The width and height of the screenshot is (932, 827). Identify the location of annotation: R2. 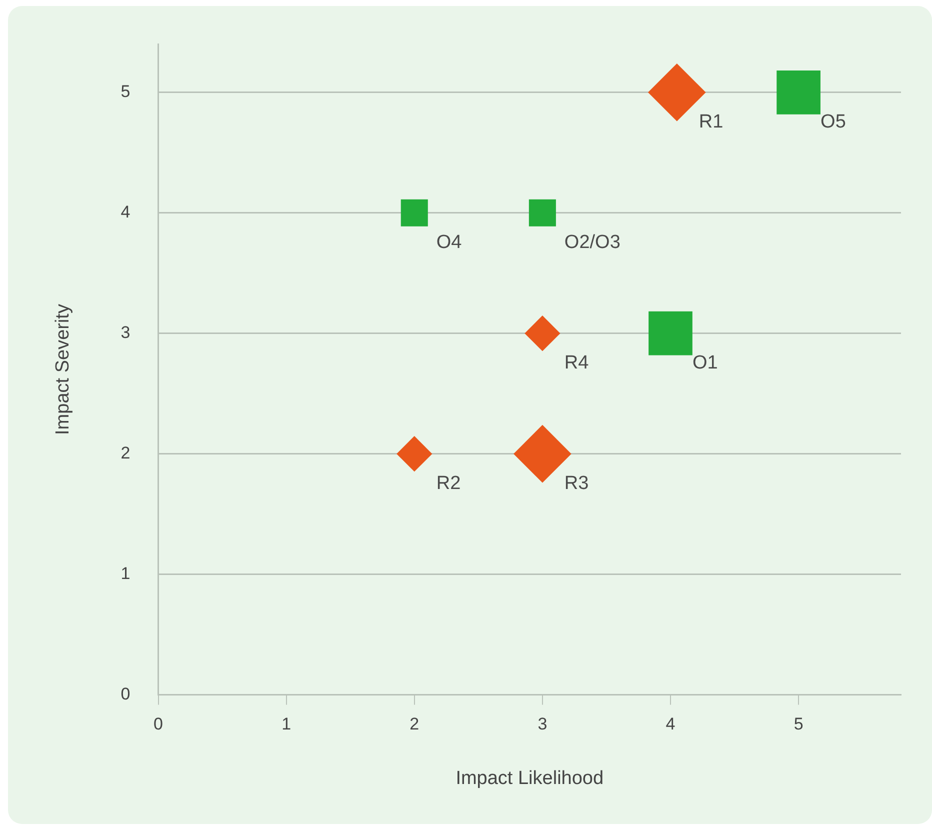
(448, 483).